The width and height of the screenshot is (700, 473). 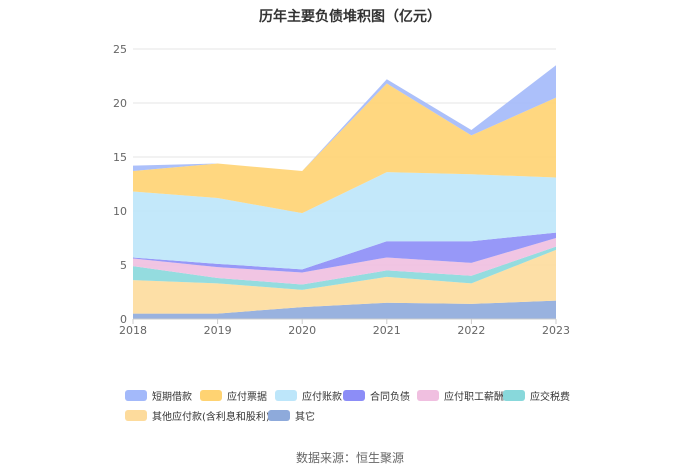 I want to click on legend-label: 应付票据, so click(x=247, y=397).